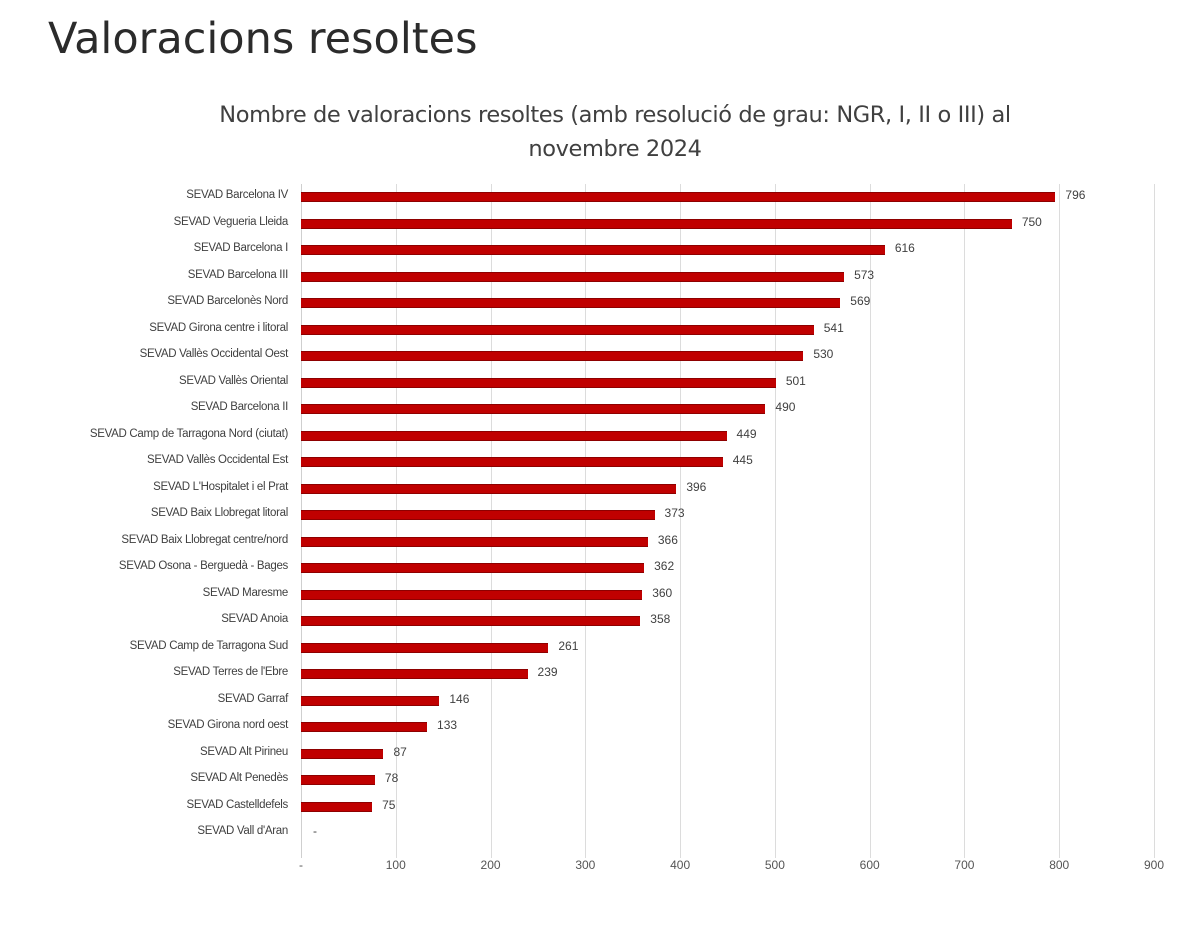  I want to click on bar-row: 616, so click(727, 250).